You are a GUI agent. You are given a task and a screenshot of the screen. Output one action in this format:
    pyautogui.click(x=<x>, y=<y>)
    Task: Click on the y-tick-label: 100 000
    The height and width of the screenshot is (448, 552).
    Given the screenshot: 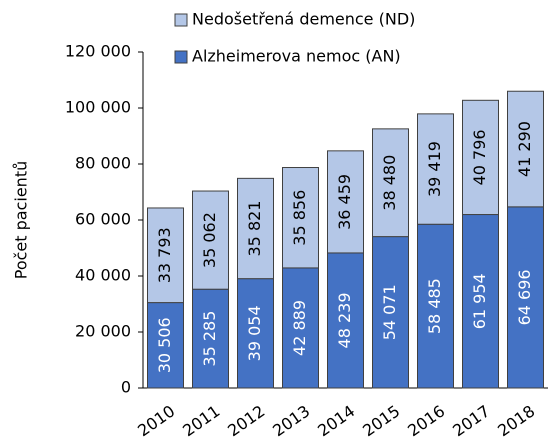 What is the action you would take?
    pyautogui.click(x=98, y=107)
    